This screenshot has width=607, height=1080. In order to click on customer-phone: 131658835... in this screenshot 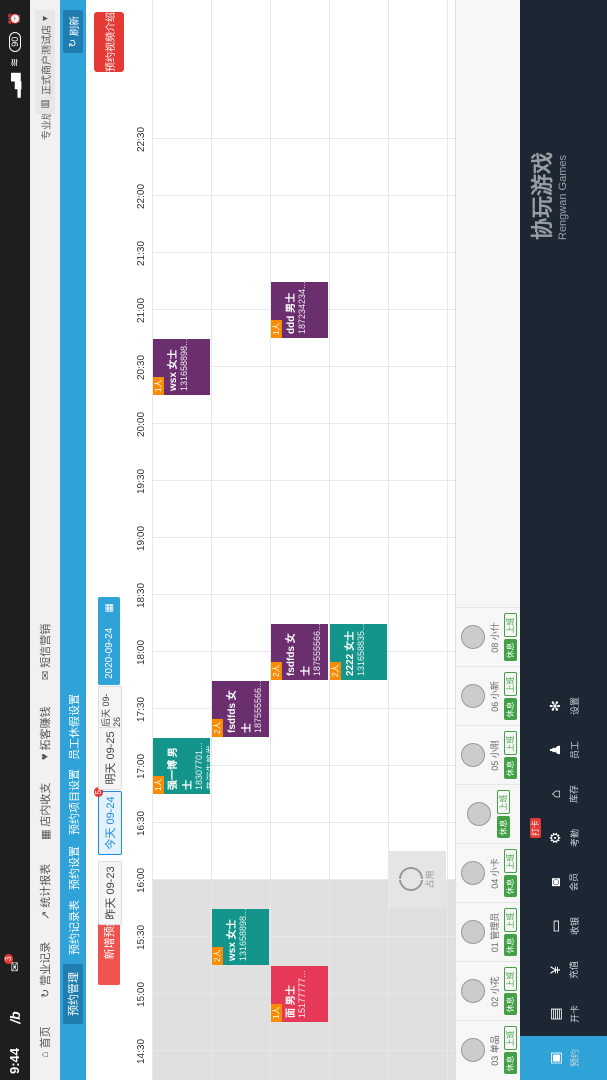, I will do `click(361, 650)`.